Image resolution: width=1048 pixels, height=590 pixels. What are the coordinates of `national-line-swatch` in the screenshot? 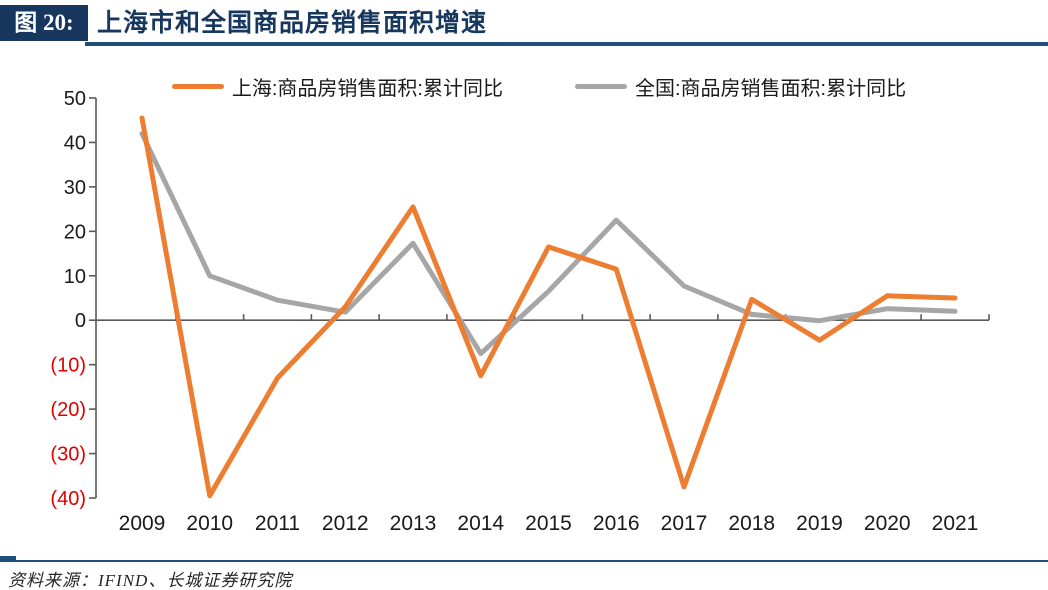 It's located at (601, 86).